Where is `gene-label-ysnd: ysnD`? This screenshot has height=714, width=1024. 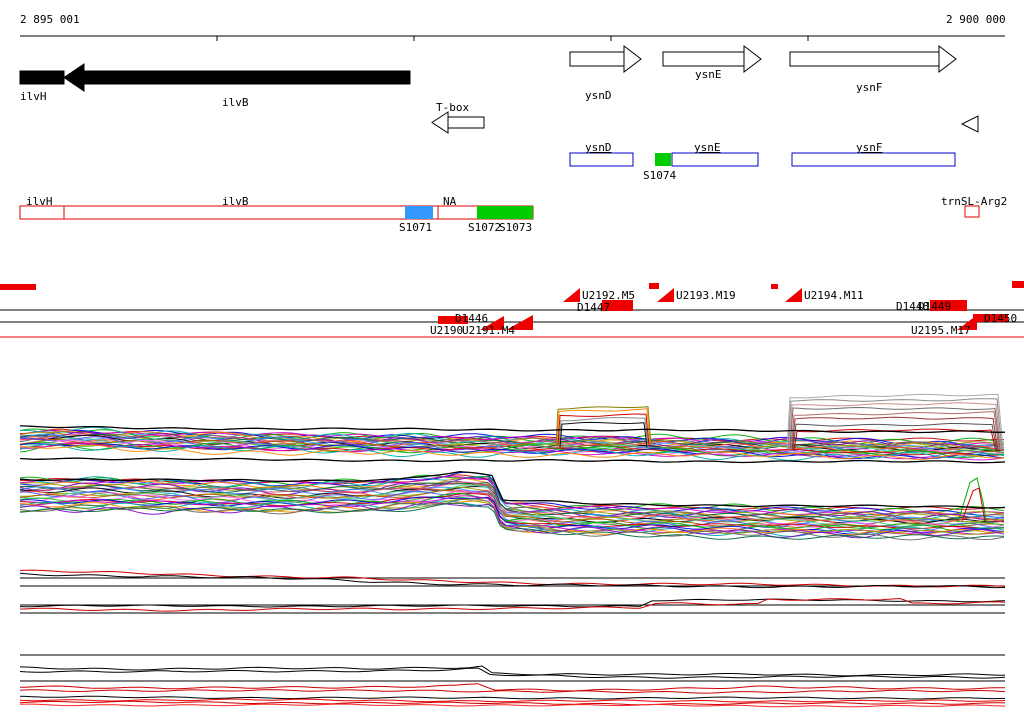
gene-label-ysnd: ysnD is located at coordinates (598, 95).